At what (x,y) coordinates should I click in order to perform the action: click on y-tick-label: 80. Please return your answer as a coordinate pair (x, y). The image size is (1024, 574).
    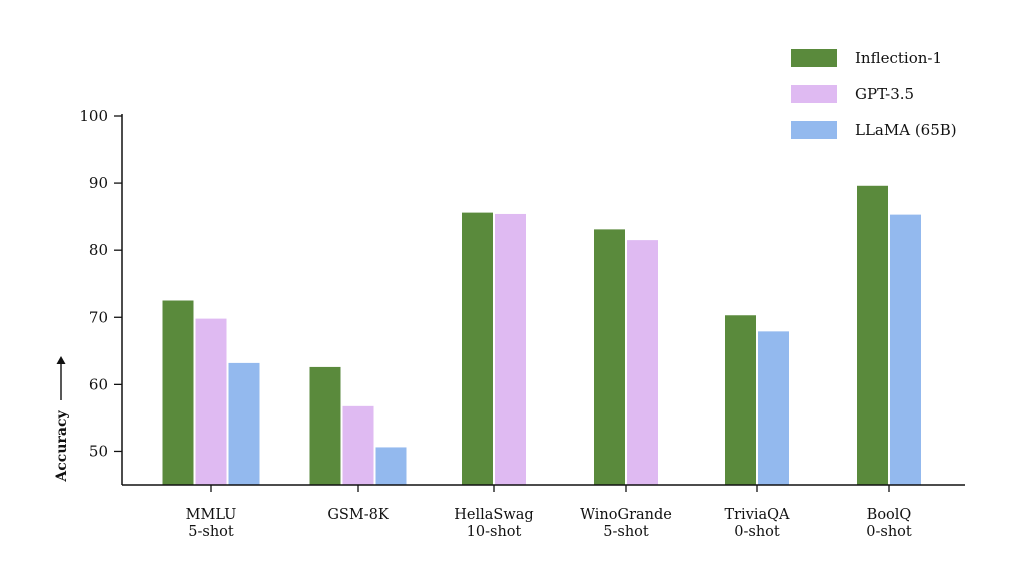
    Looking at the image, I should click on (98, 250).